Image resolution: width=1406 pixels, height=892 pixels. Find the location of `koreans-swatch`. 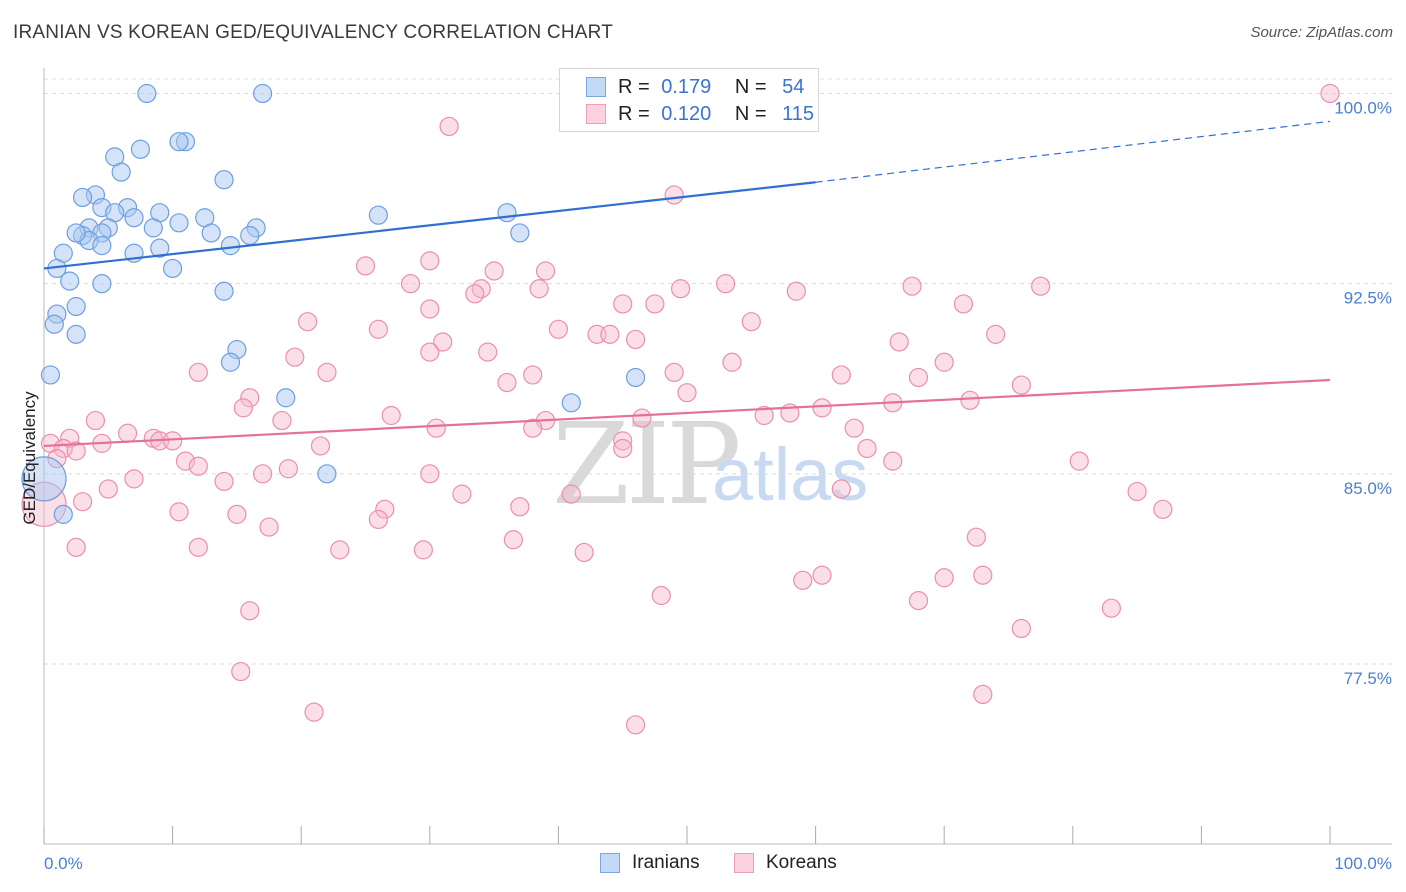

koreans-swatch is located at coordinates (596, 114).